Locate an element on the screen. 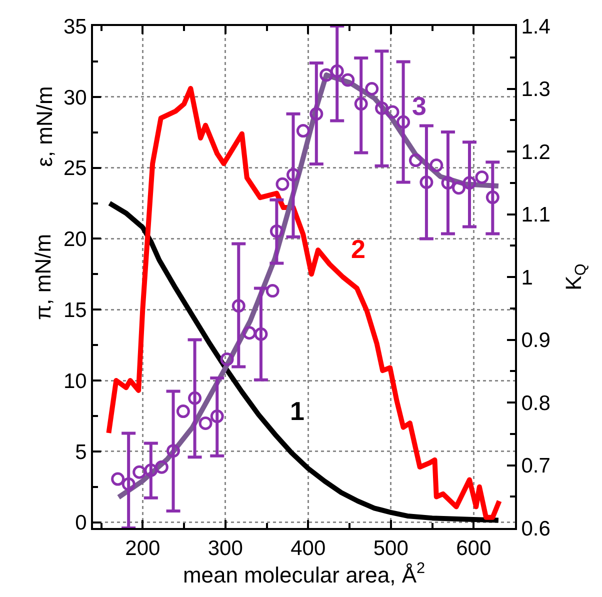 The width and height of the screenshot is (602, 597). x-tick-label: 600 is located at coordinates (474, 548).